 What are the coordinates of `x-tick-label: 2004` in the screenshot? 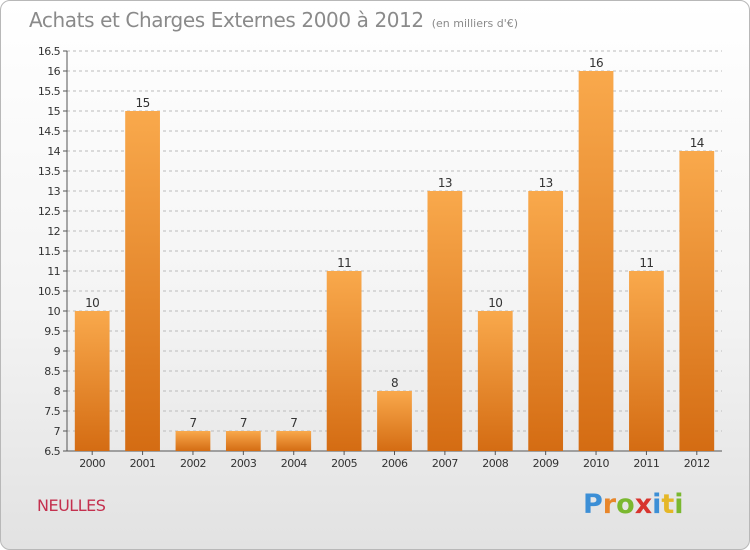 It's located at (294, 463).